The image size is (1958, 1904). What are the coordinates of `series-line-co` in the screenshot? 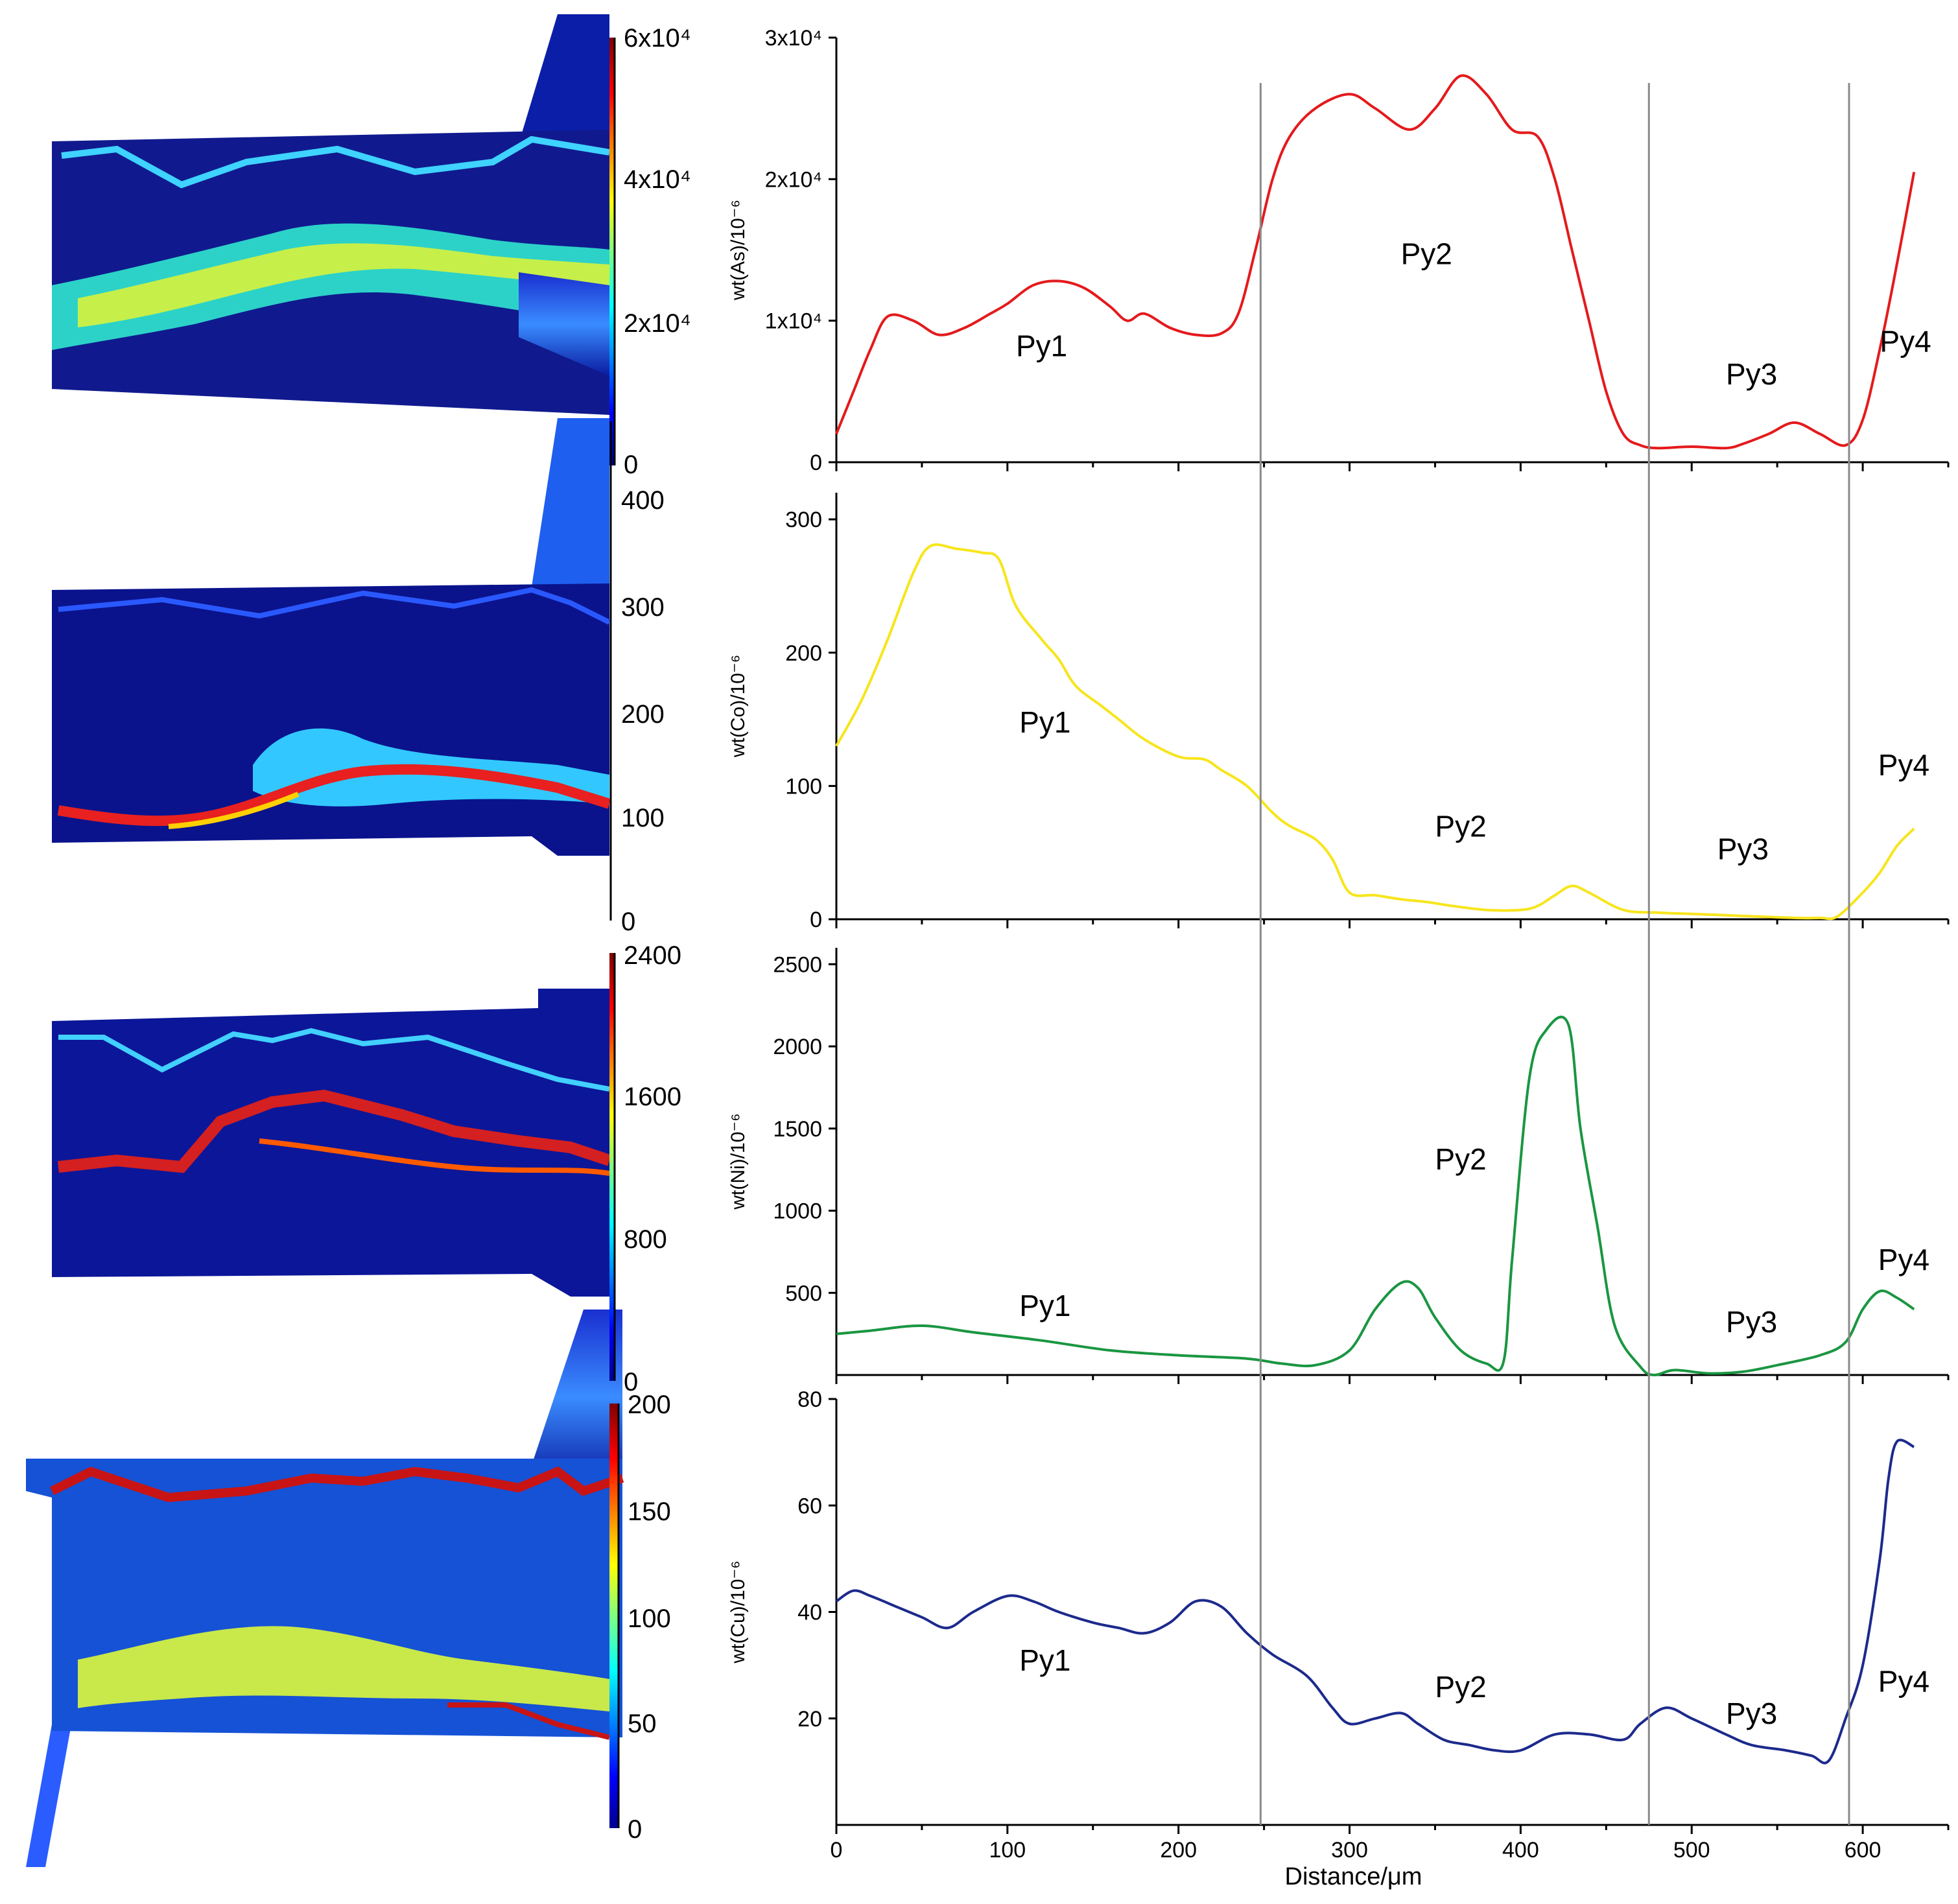 It's located at (1375, 732).